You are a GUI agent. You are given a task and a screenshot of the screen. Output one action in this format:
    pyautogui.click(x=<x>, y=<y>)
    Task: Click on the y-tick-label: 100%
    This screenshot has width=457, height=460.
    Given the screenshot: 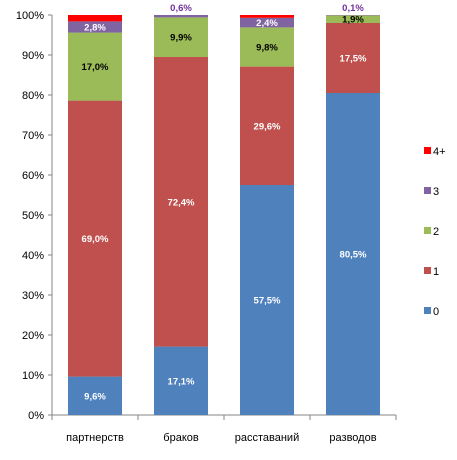 What is the action you would take?
    pyautogui.click(x=30, y=16)
    